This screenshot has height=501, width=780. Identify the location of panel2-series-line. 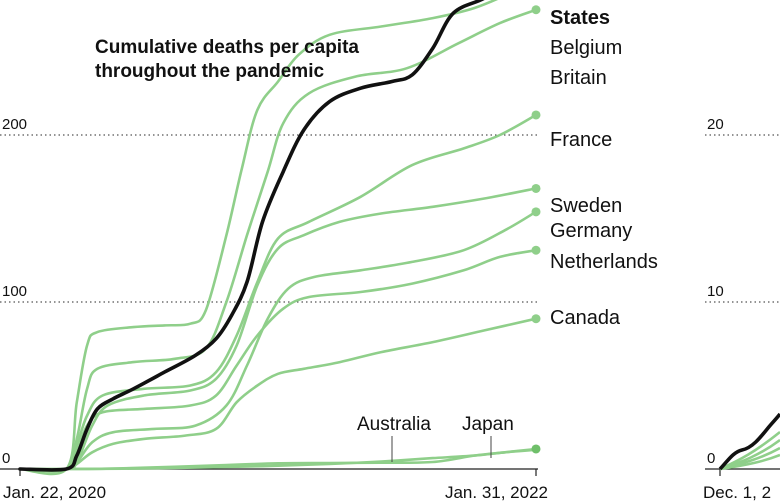
(749, 462).